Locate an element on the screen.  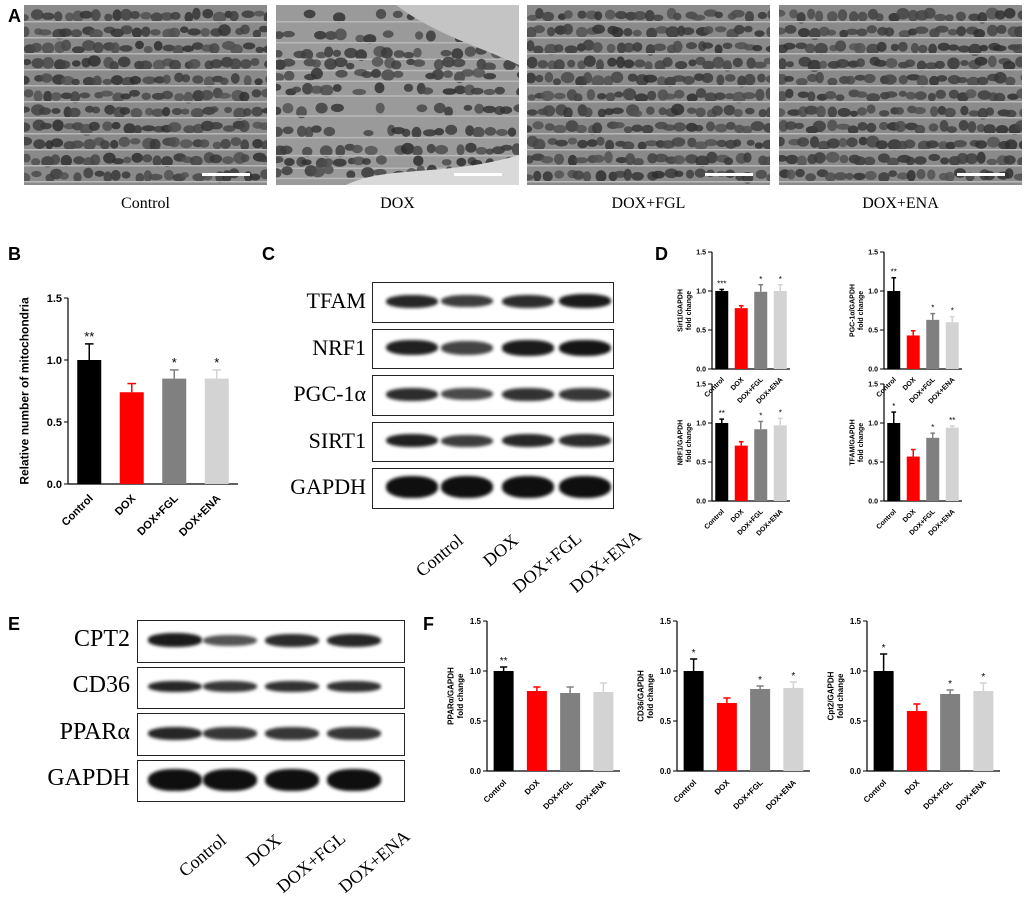
y-axis-label: Sirt1/GAPDH is located at coordinates (681, 310).